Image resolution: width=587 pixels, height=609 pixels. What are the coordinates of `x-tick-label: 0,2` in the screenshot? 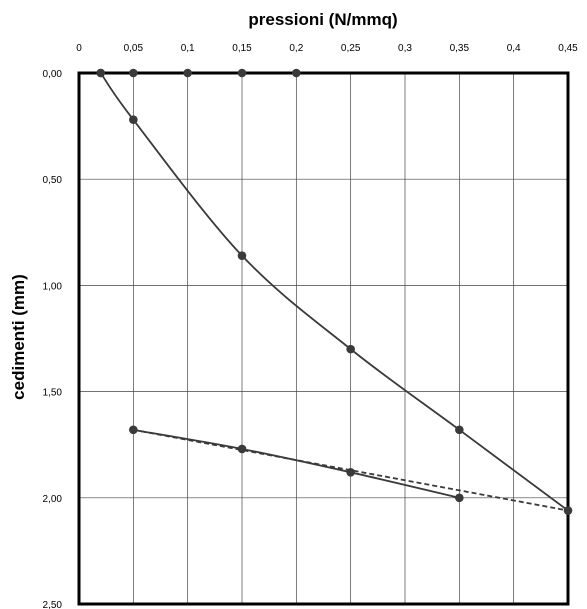 It's located at (296, 48).